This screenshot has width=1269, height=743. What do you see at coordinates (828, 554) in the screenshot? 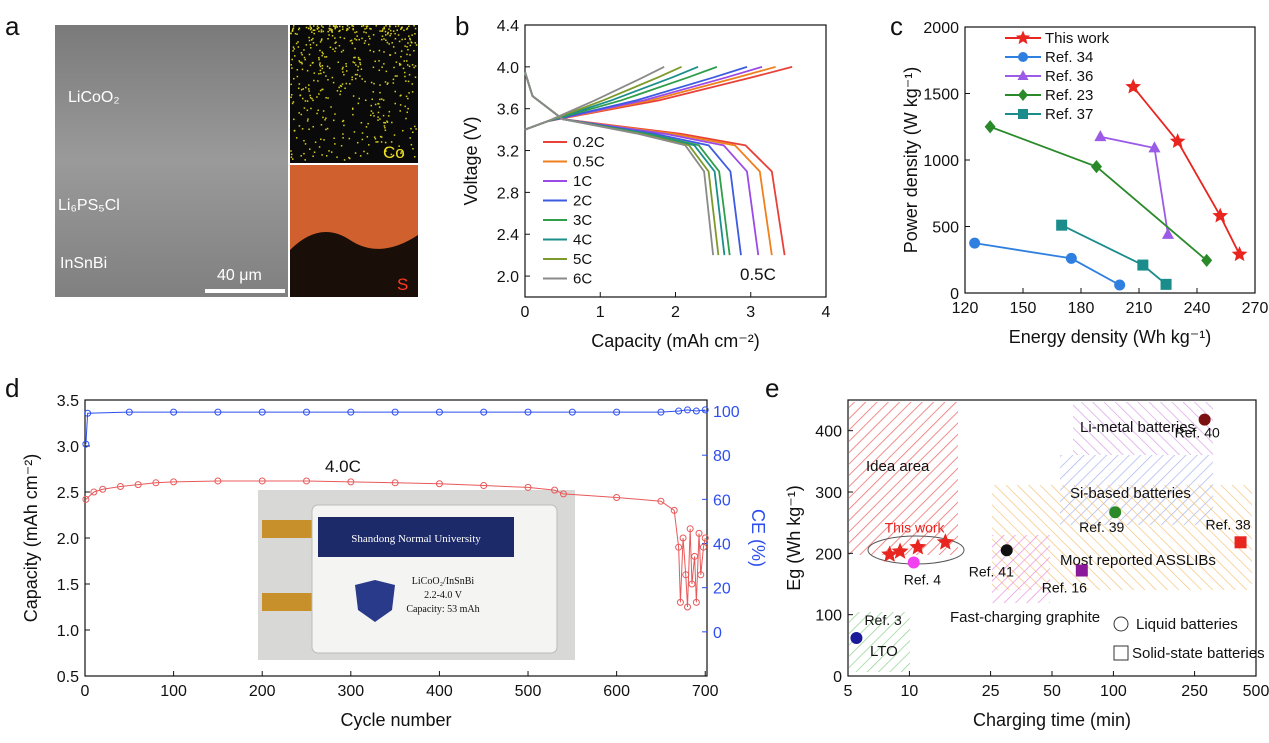
I see `y-tick-label: 200` at bounding box center [828, 554].